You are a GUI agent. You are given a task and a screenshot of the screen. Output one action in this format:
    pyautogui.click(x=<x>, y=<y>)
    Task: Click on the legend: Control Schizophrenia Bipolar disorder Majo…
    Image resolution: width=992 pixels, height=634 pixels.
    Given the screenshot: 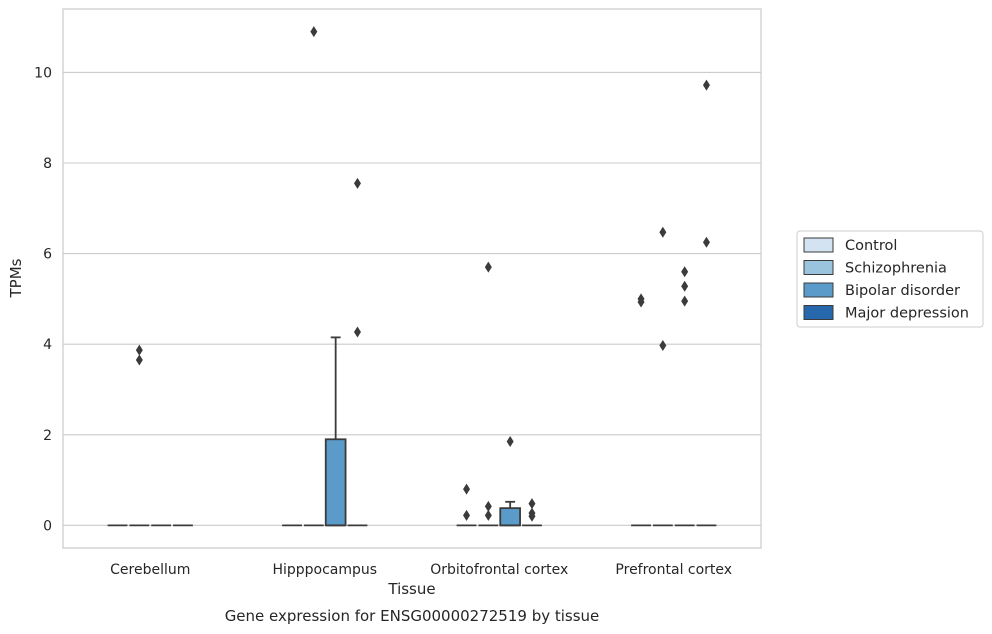 What is the action you would take?
    pyautogui.click(x=890, y=279)
    